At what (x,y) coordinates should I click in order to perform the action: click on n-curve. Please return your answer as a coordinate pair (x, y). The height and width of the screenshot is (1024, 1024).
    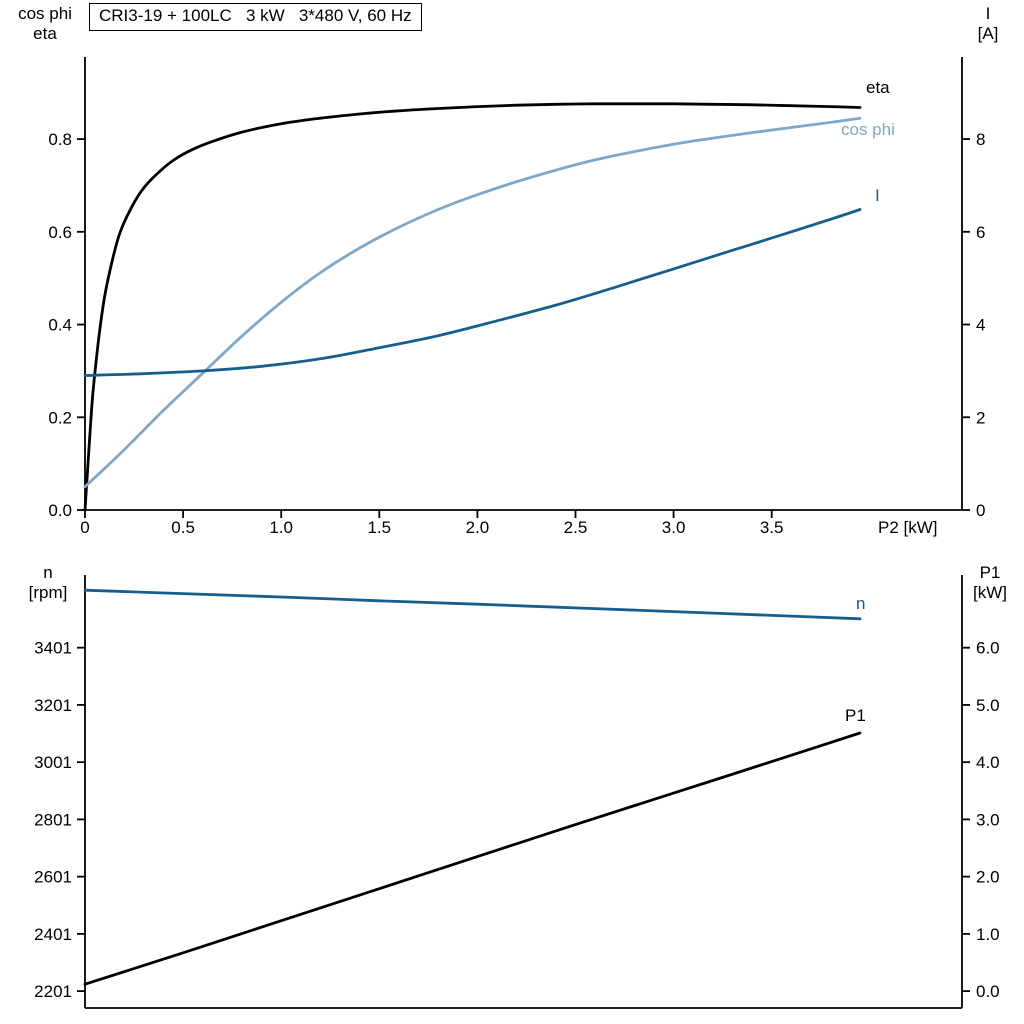
    Looking at the image, I should click on (472, 604).